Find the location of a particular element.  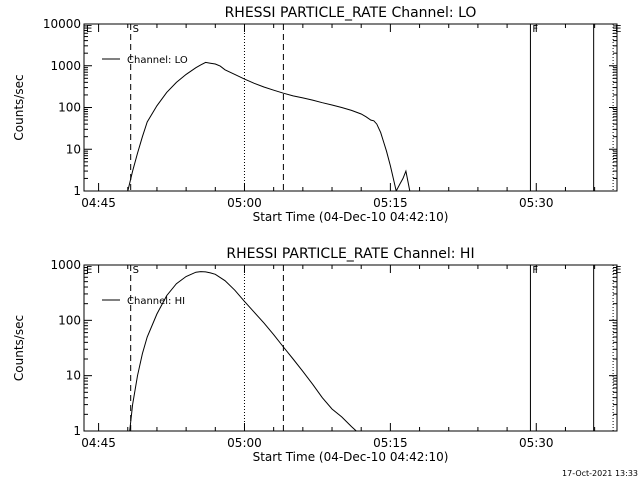

chart-title: RHESSI PARTICLE_RATE Channel: HI is located at coordinates (350, 254).